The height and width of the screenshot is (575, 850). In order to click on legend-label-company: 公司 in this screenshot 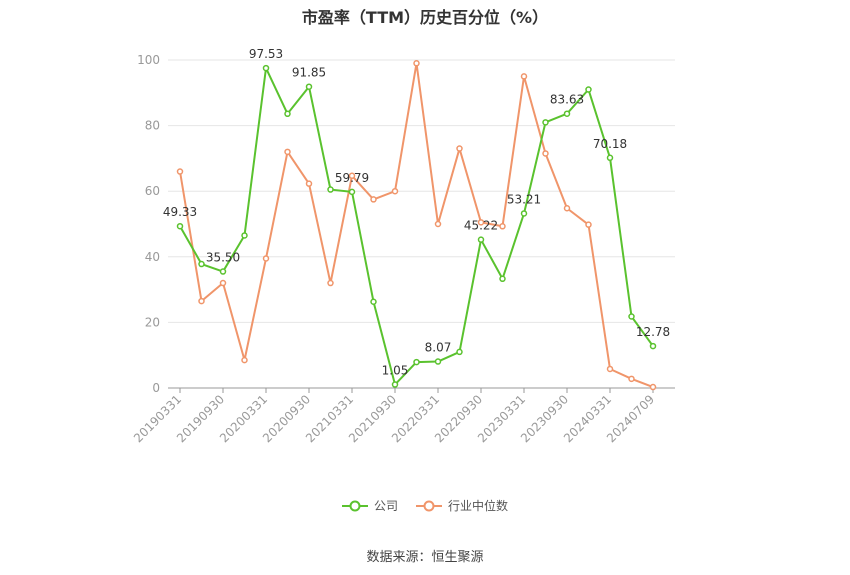, I will do `click(385, 506)`.